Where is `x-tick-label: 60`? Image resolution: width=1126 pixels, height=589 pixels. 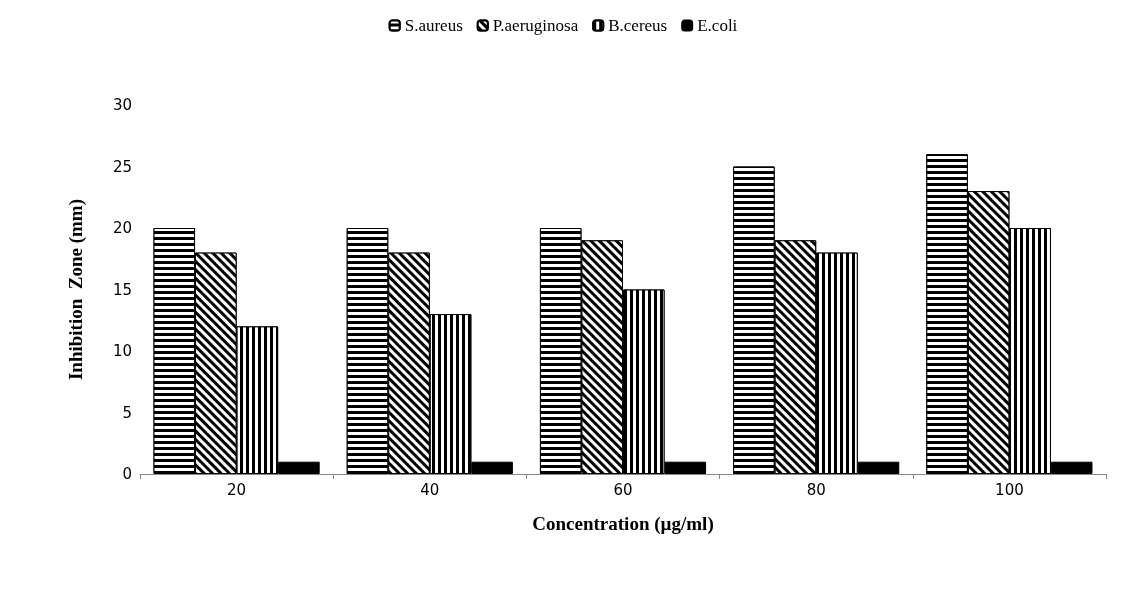
x-tick-label: 60 is located at coordinates (623, 489).